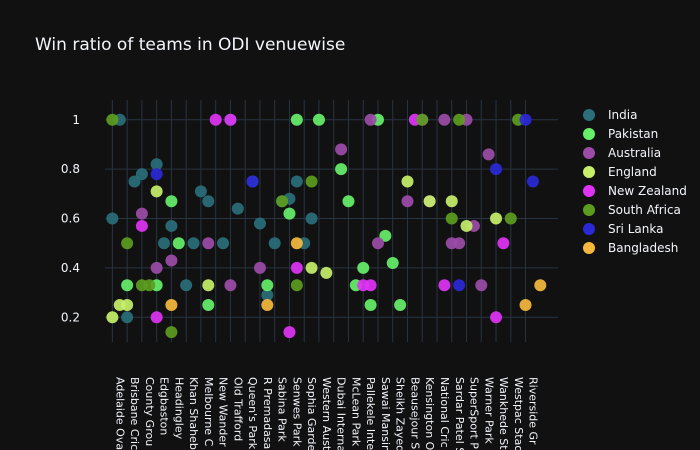 The image size is (700, 450). I want to click on legend-label: Australia, so click(634, 153).